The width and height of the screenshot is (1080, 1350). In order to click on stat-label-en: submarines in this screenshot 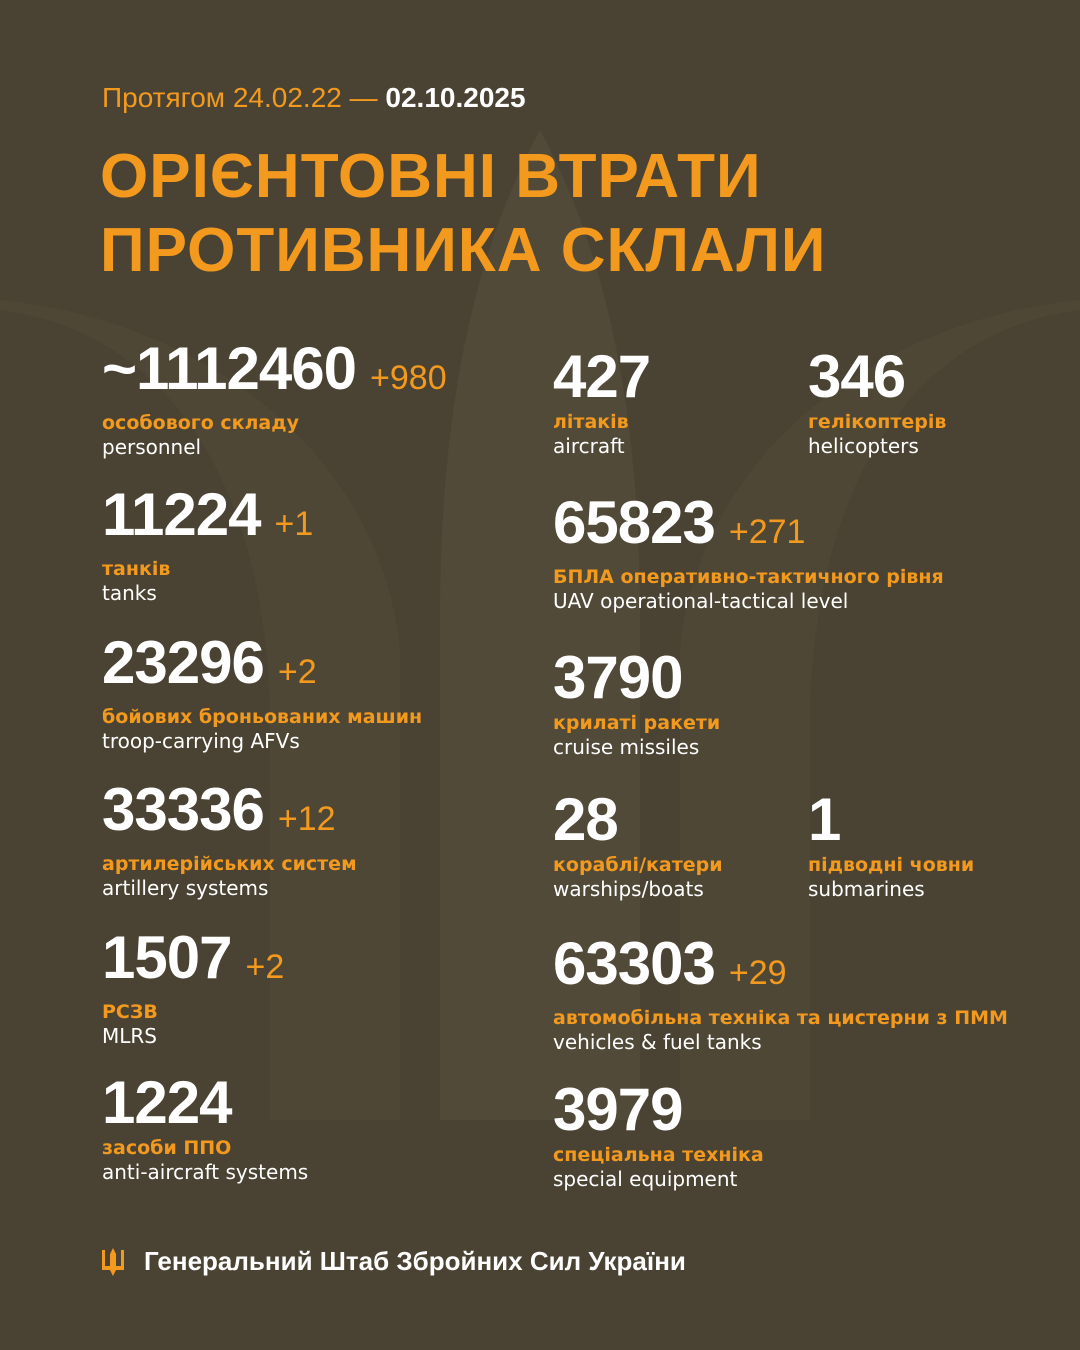, I will do `click(866, 889)`.